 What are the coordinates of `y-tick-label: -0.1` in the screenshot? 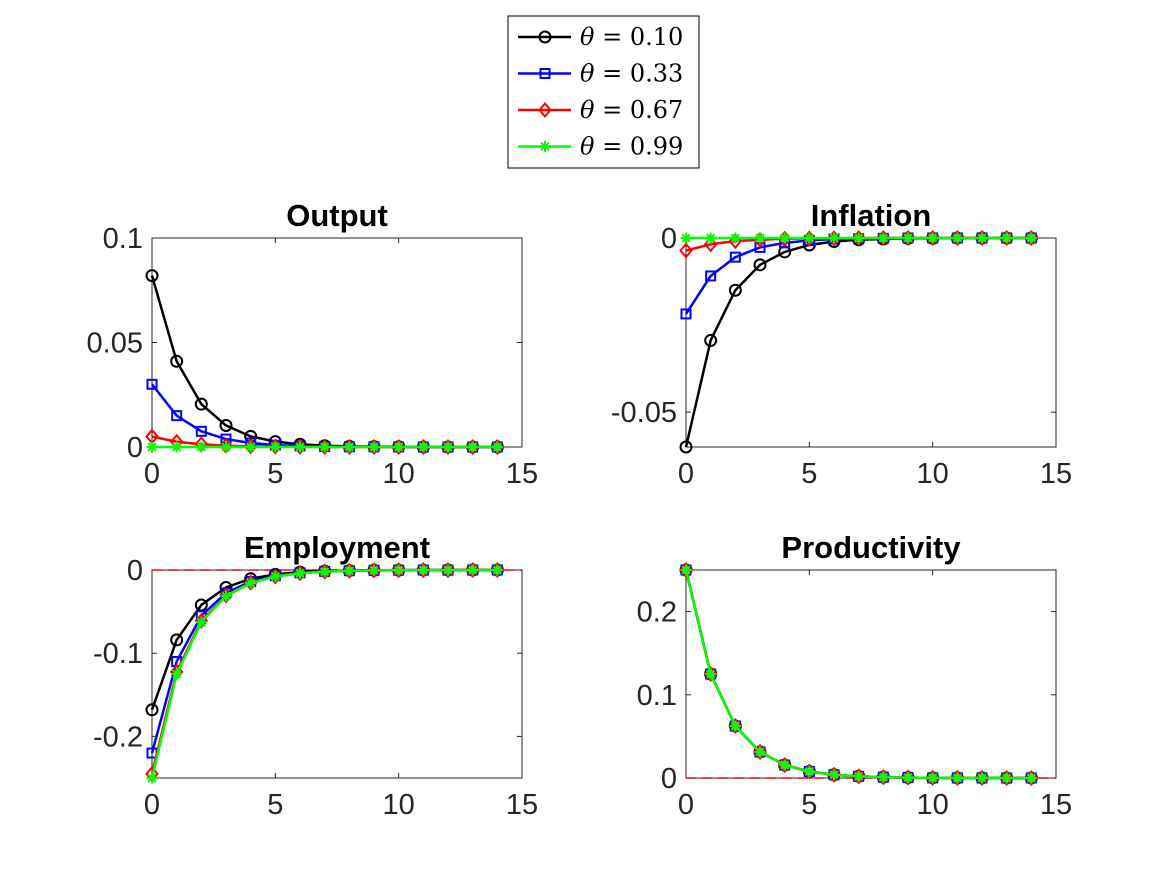 It's located at (118, 654).